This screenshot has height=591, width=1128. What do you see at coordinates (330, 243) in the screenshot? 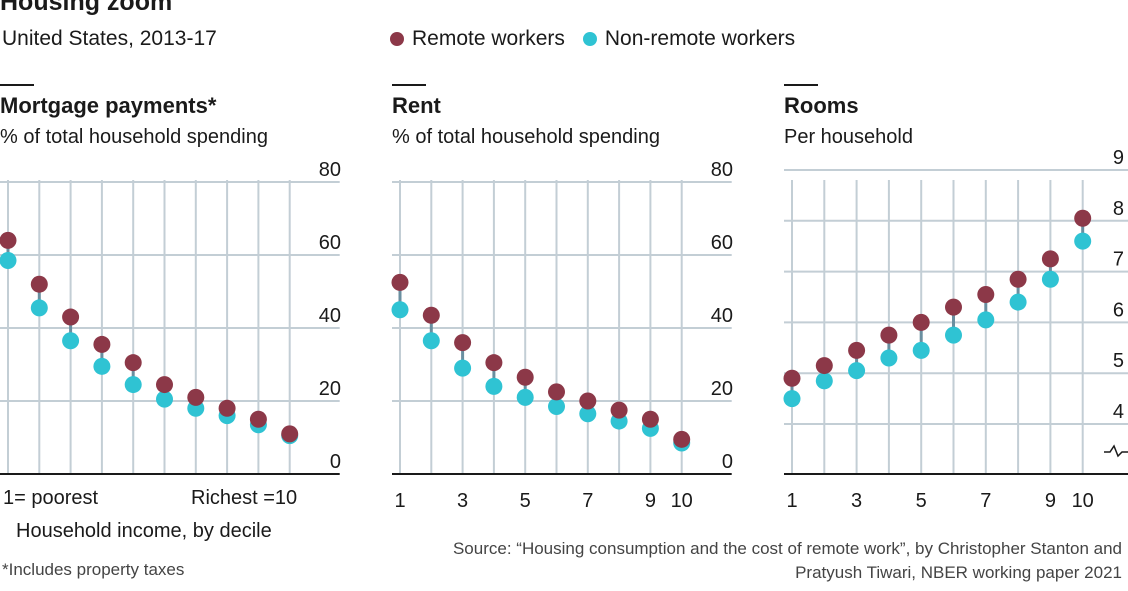
I see `y-tick-label-mortgage: 60` at bounding box center [330, 243].